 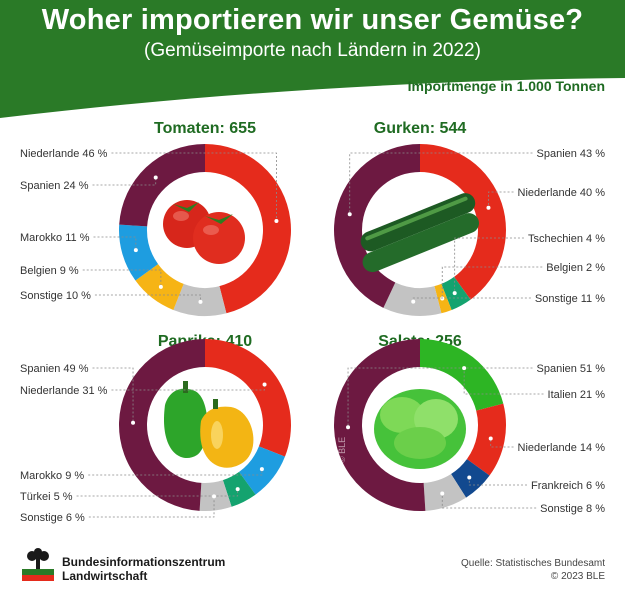 I want to click on slice-label-spanien: Spanien 51 %, so click(x=571, y=369).